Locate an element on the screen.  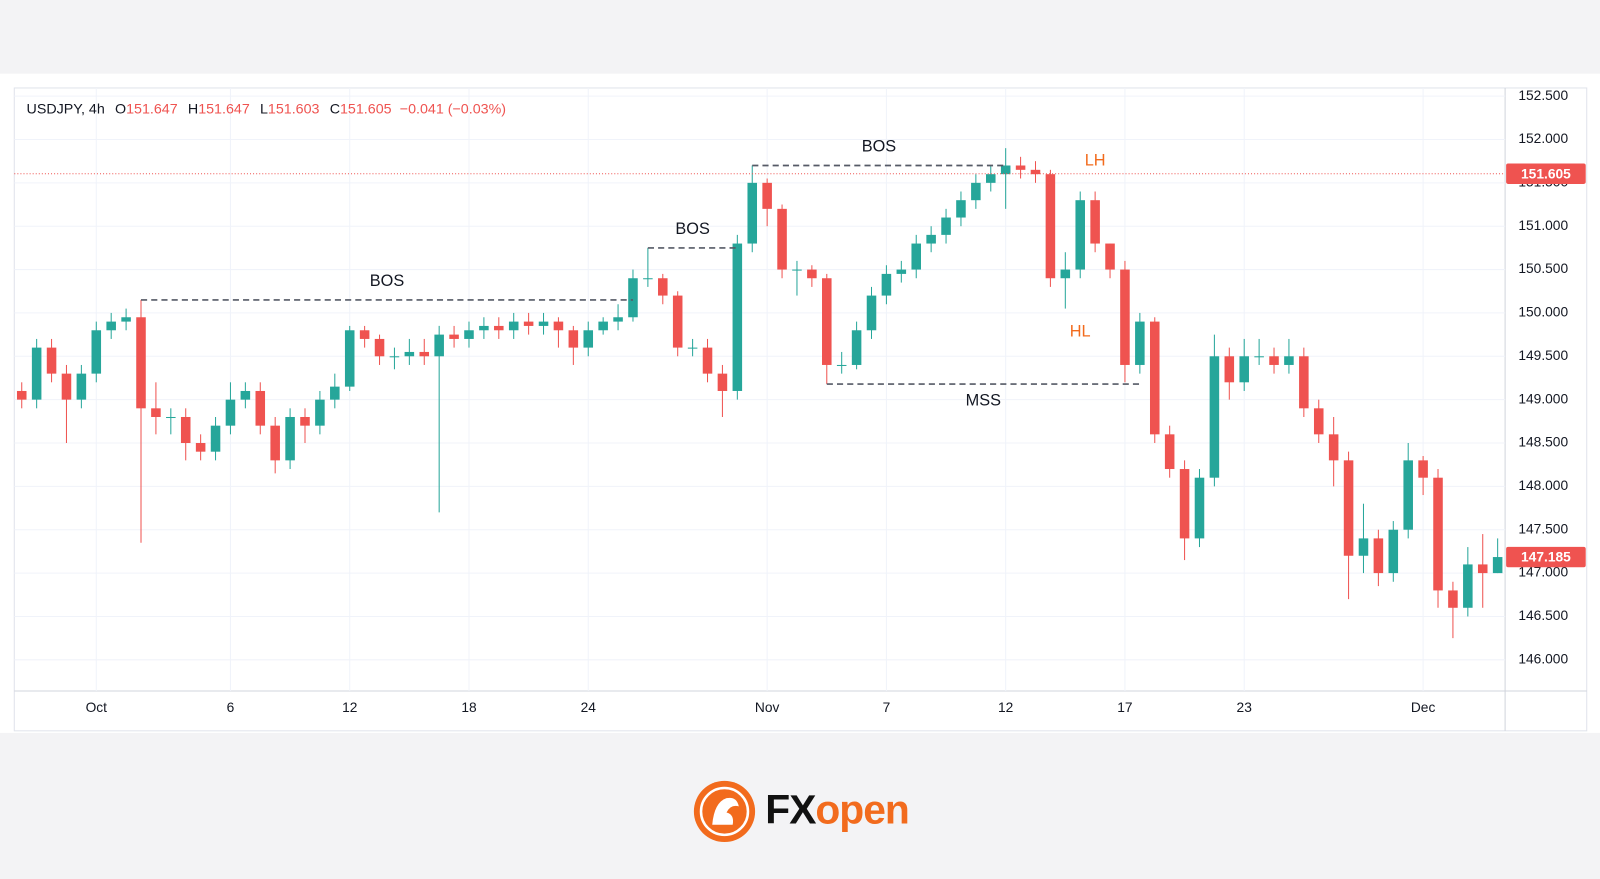
y-tick-label: 150.000 is located at coordinates (1543, 312).